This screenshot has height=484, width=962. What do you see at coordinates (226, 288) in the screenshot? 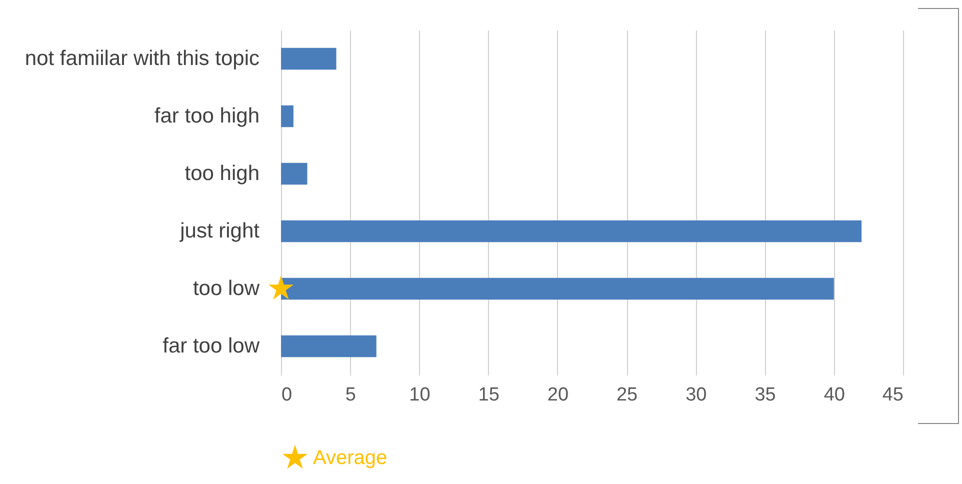
I see `y-tick-label: too low` at bounding box center [226, 288].